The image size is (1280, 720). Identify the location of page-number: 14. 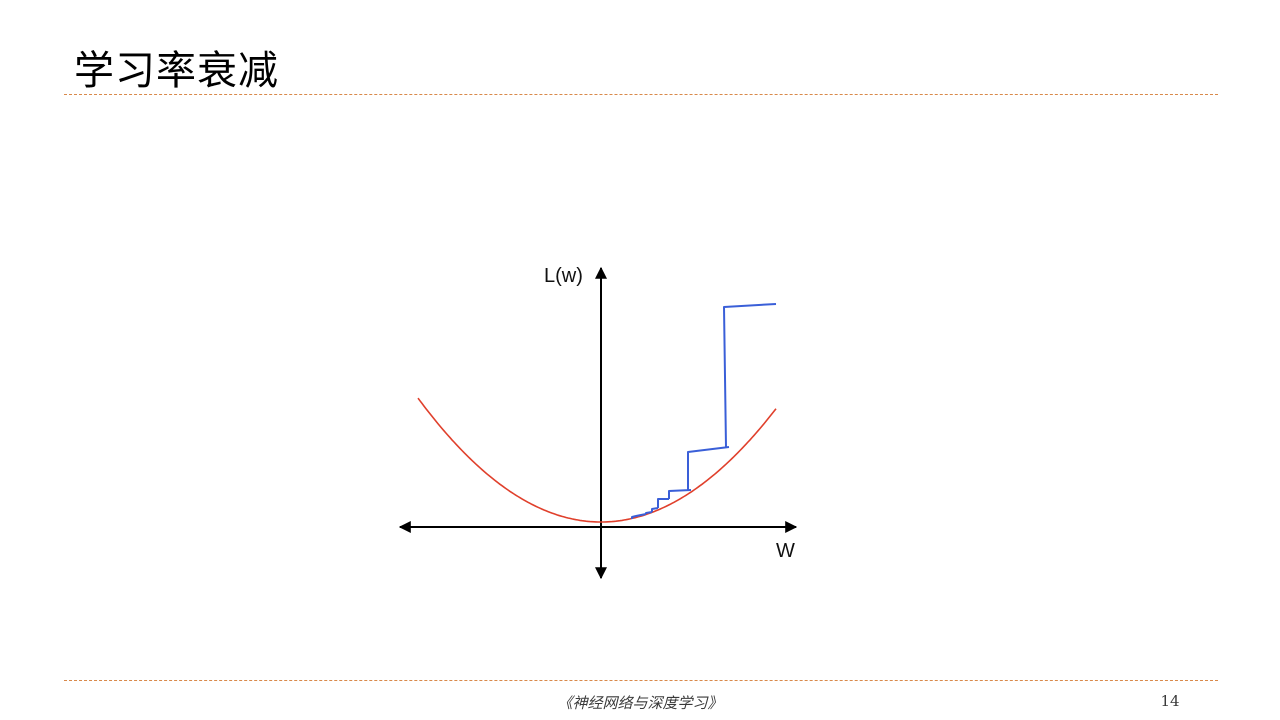
(1170, 701).